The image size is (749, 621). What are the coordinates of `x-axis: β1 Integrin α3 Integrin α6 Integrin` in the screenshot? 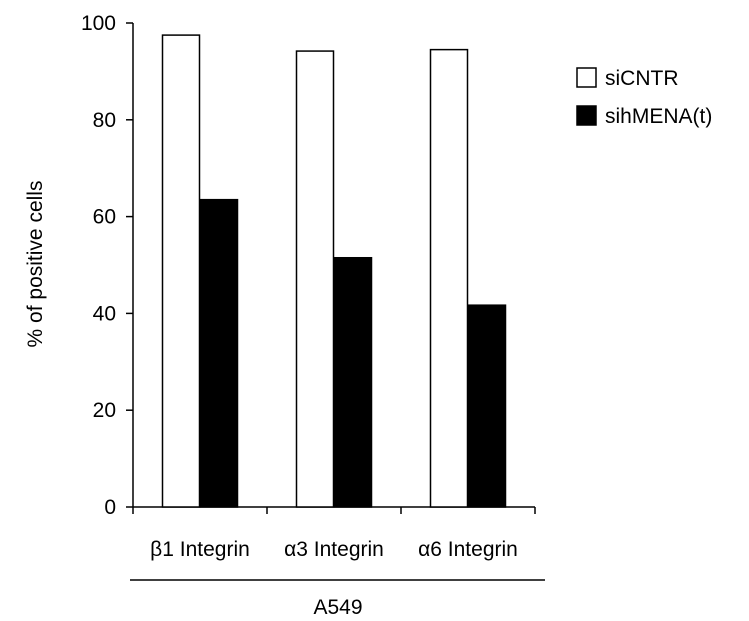 It's located at (334, 533).